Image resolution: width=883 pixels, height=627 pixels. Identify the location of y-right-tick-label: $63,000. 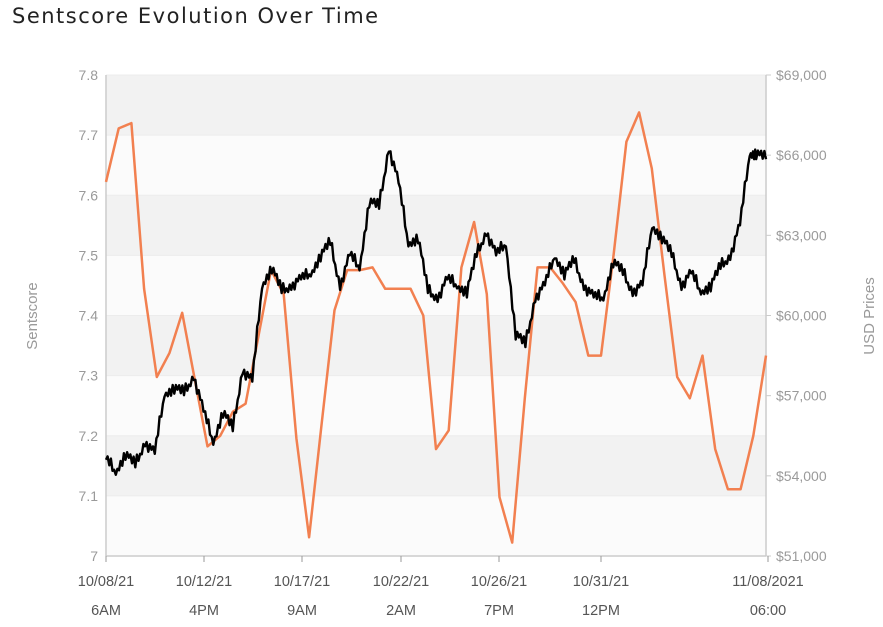
(801, 235).